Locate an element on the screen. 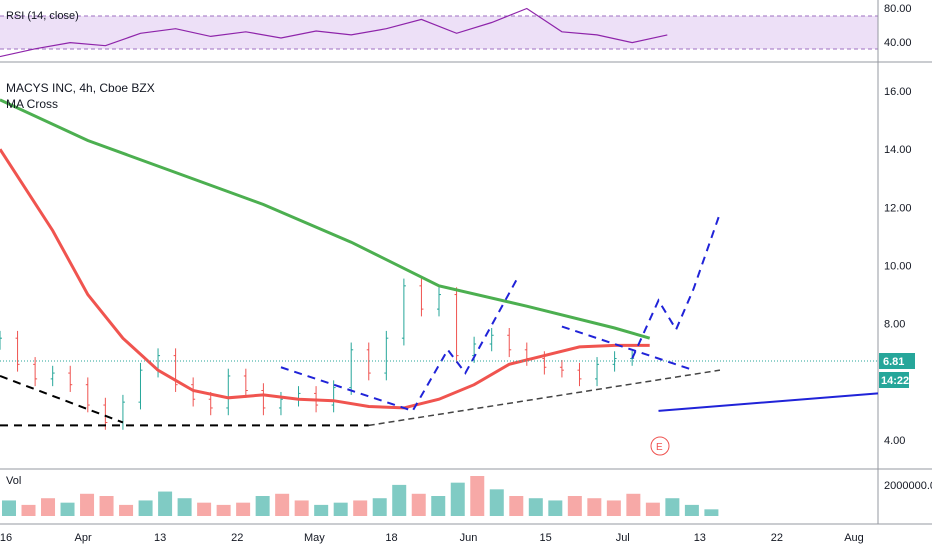  rsi-band is located at coordinates (439, 32).